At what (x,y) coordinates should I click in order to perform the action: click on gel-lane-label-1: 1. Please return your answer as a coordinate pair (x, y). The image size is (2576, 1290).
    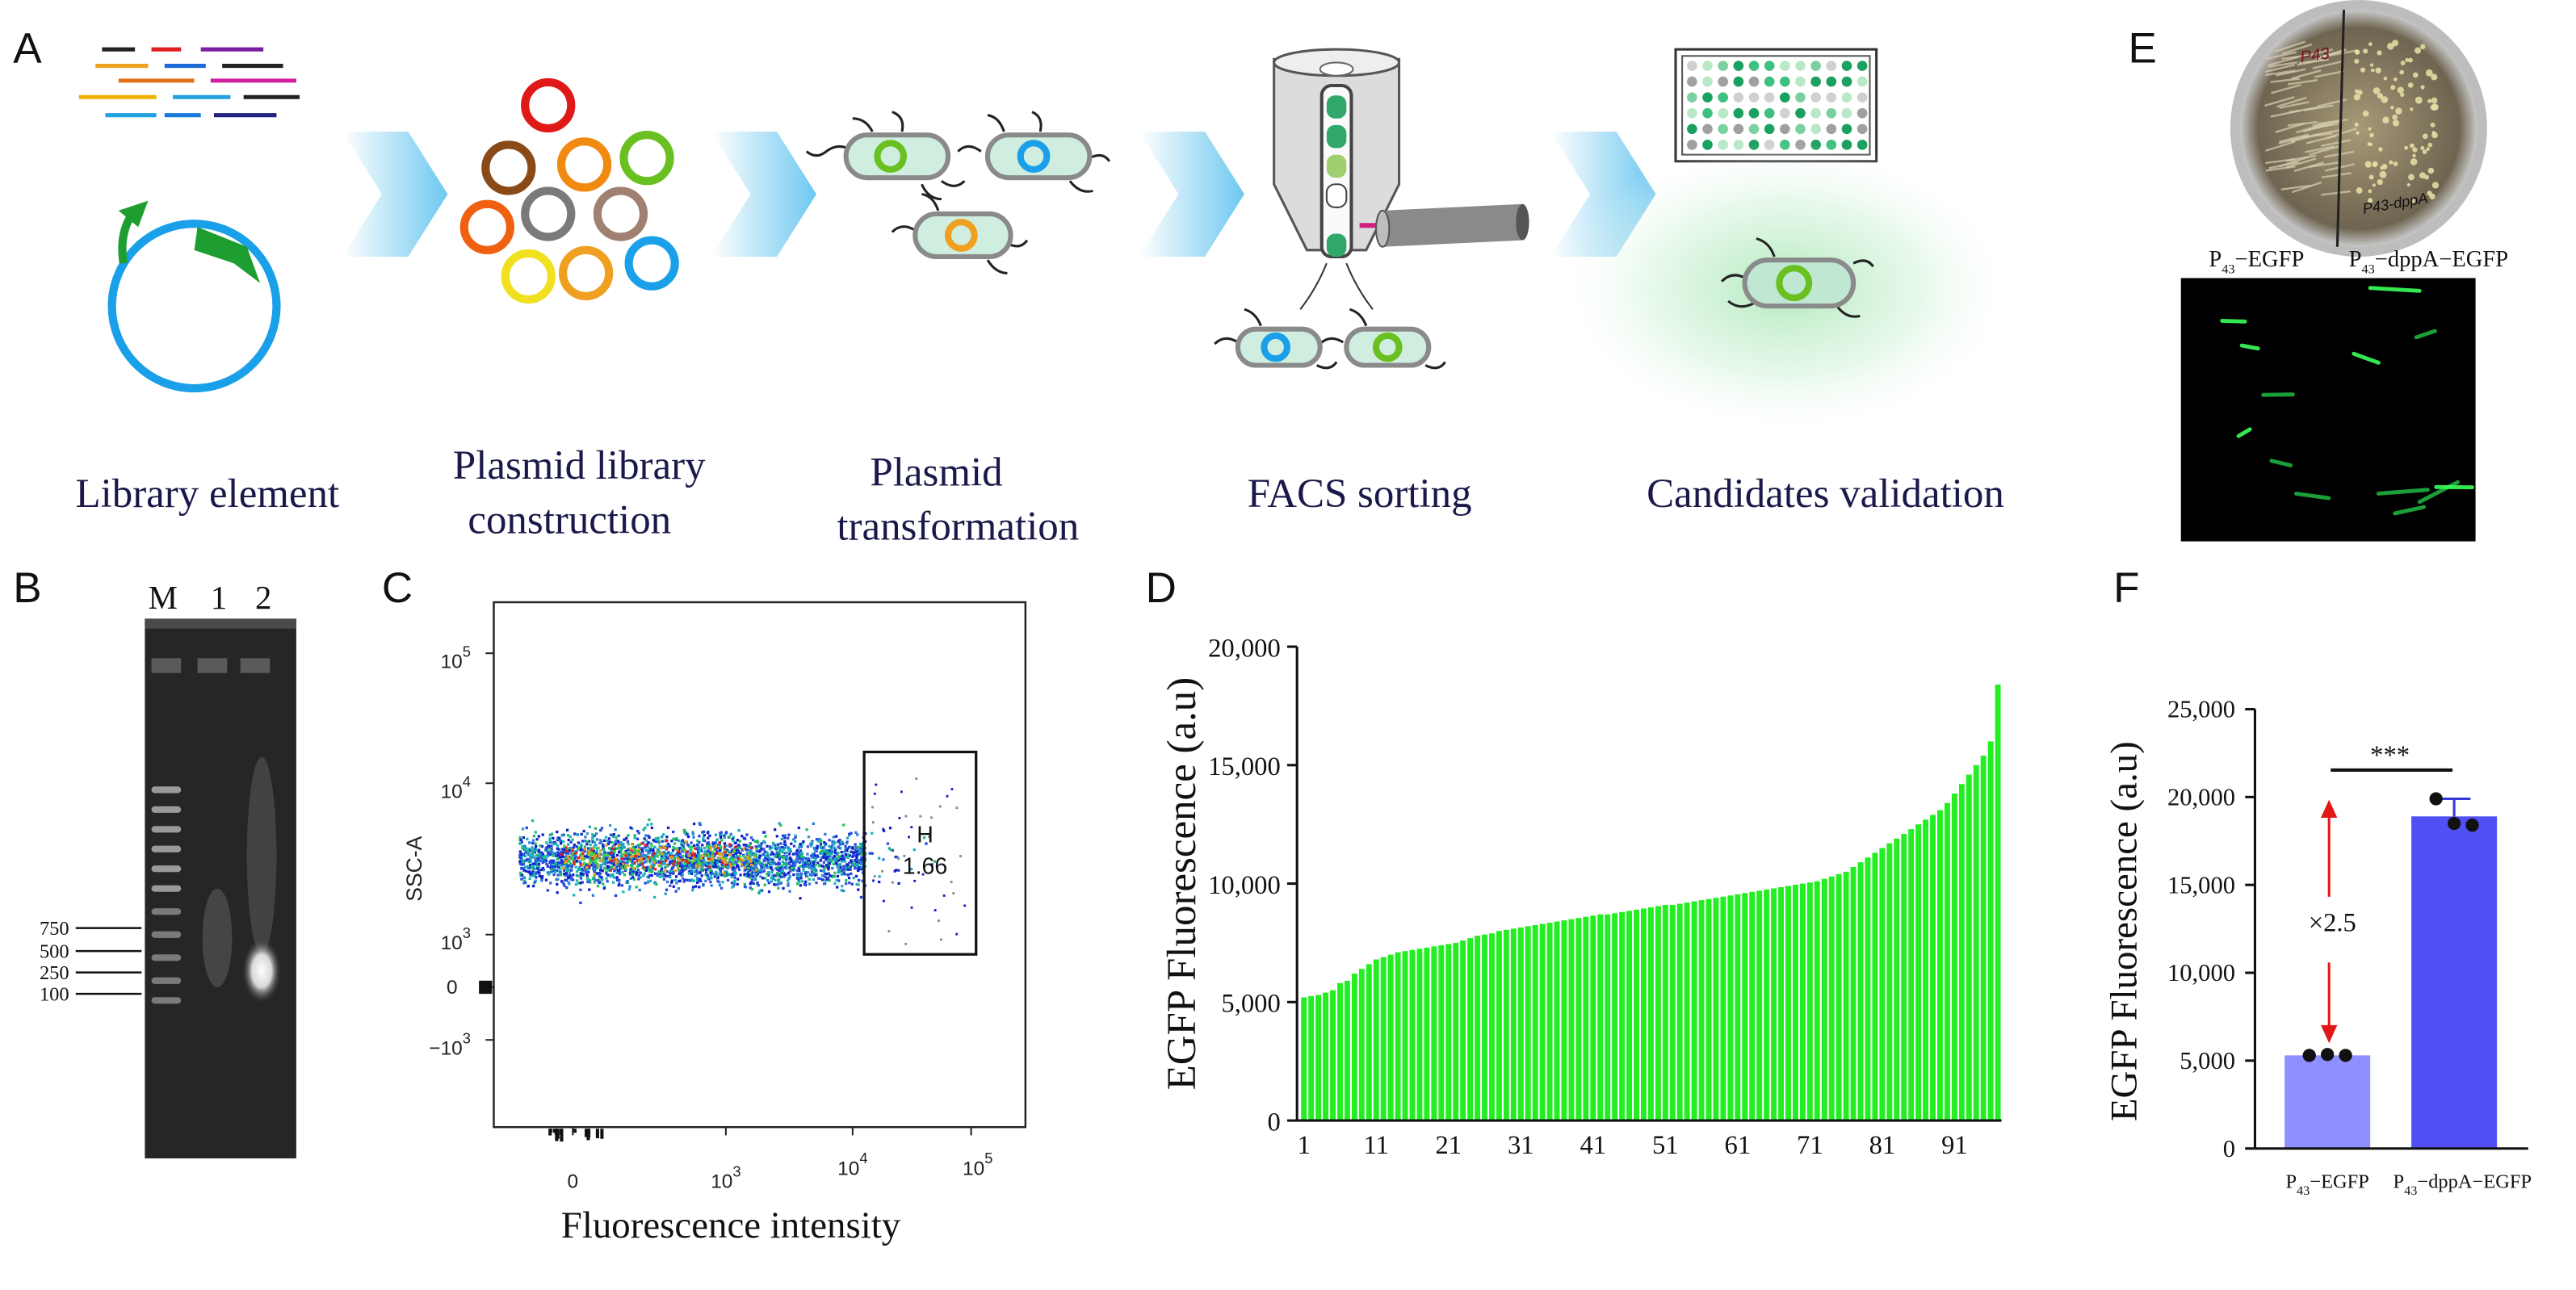
    Looking at the image, I should click on (219, 598).